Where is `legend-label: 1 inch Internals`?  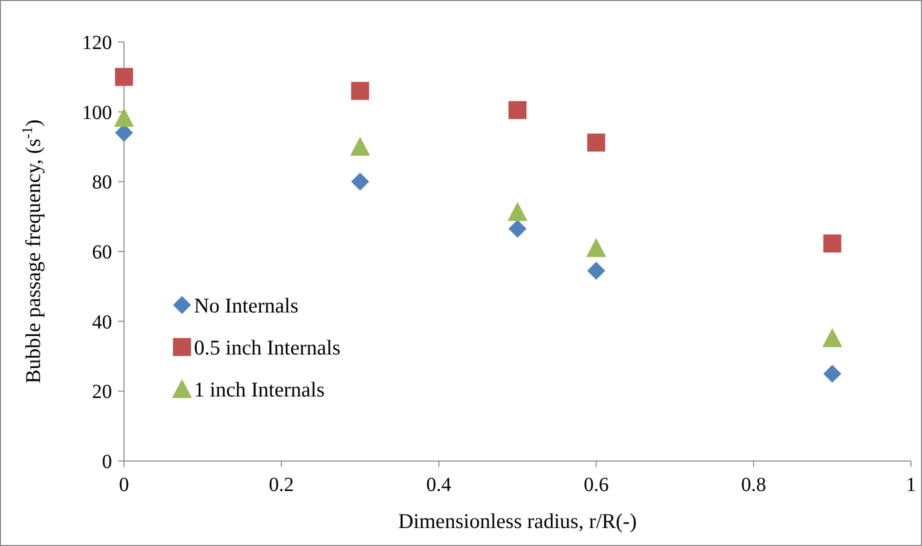
legend-label: 1 inch Internals is located at coordinates (259, 389).